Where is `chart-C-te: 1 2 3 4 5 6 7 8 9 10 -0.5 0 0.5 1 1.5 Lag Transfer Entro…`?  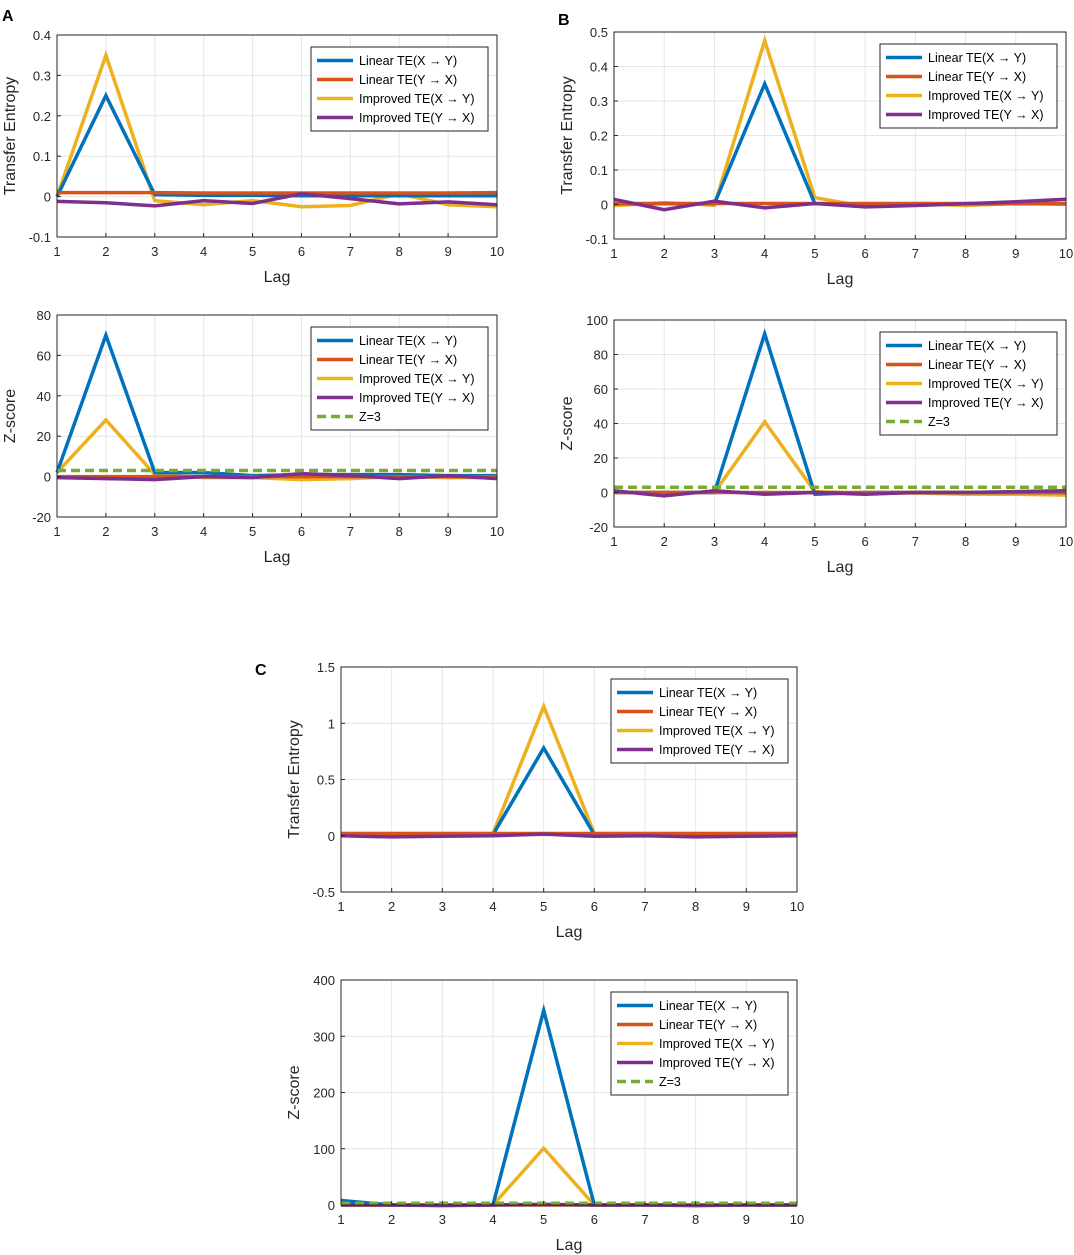 chart-C-te: 1 2 3 4 5 6 7 8 9 10 -0.5 0 0.5 1 1.5 Lag Transfer Entro… is located at coordinates (545, 800).